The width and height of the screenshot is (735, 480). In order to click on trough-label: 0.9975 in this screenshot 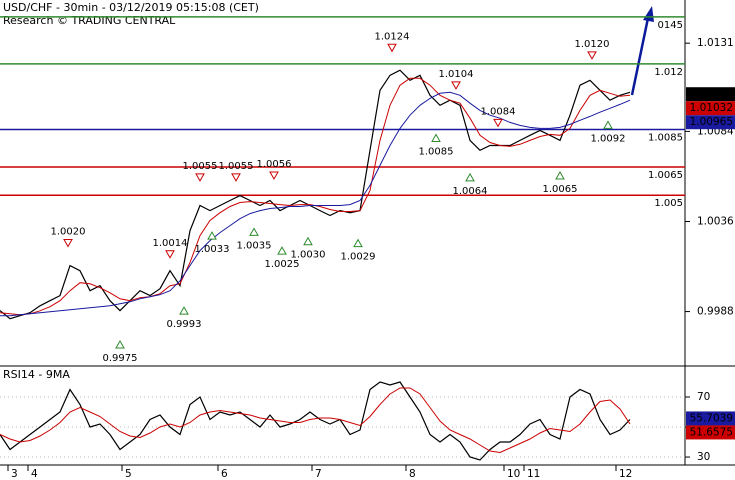, I will do `click(120, 358)`.